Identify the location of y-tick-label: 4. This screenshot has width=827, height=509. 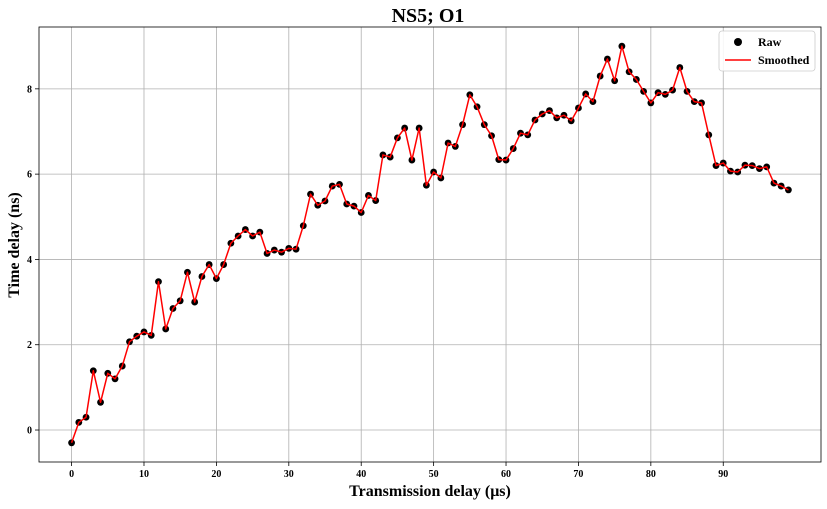
(29, 260).